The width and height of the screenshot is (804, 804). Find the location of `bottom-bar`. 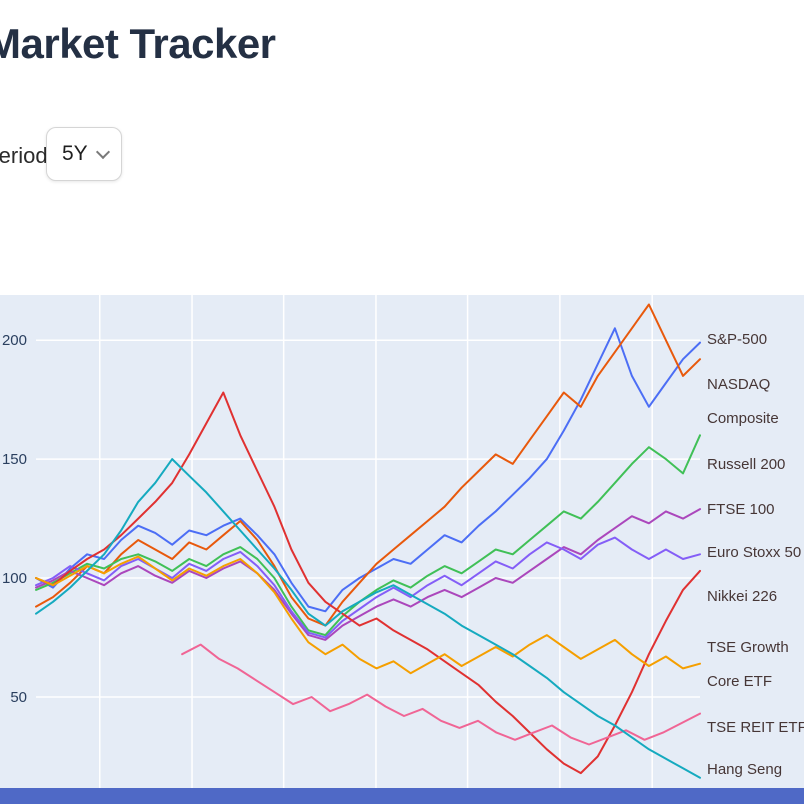

bottom-bar is located at coordinates (402, 796).